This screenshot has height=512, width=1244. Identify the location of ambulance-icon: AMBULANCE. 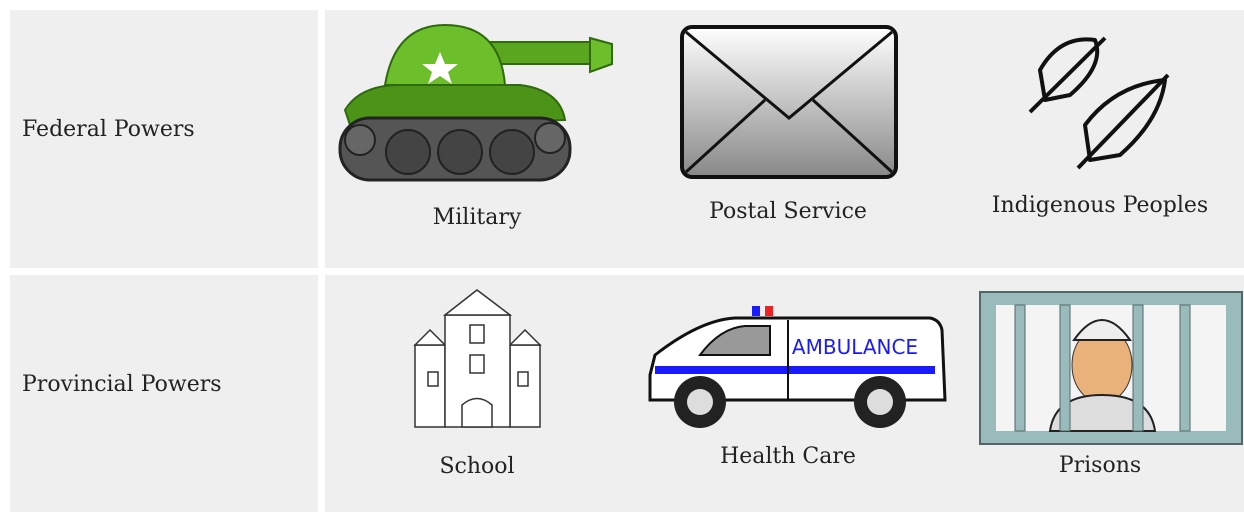
(797, 367).